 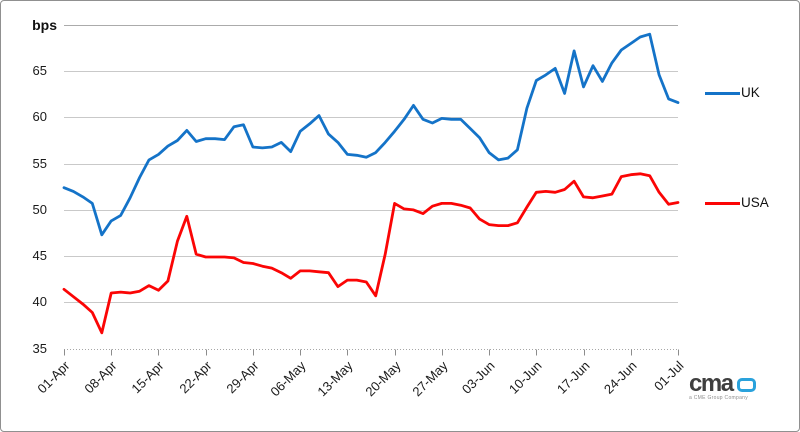 What do you see at coordinates (44, 25) in the screenshot?
I see `y-axis-unit-label: bps` at bounding box center [44, 25].